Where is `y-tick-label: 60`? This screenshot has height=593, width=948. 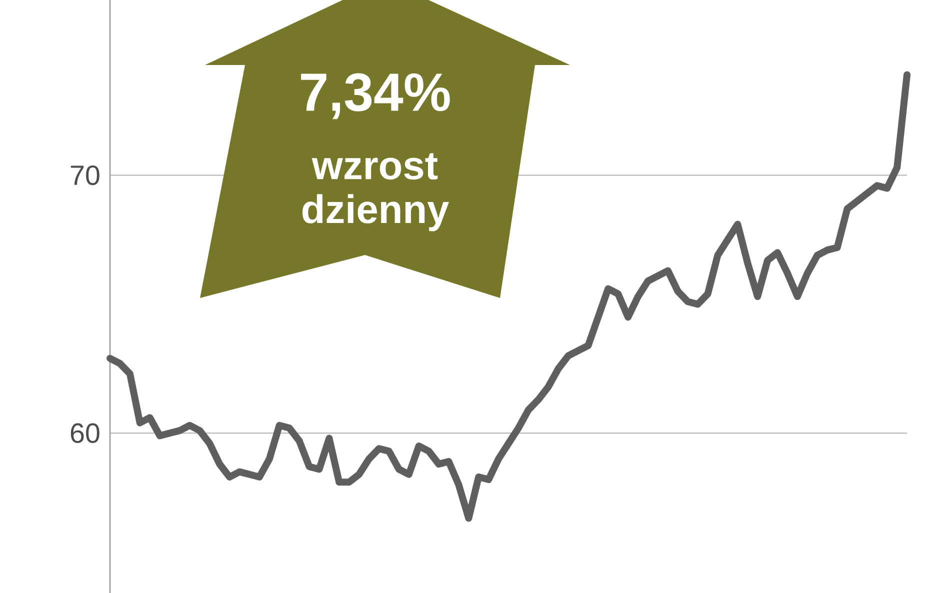
y-tick-label: 60 is located at coordinates (85, 433).